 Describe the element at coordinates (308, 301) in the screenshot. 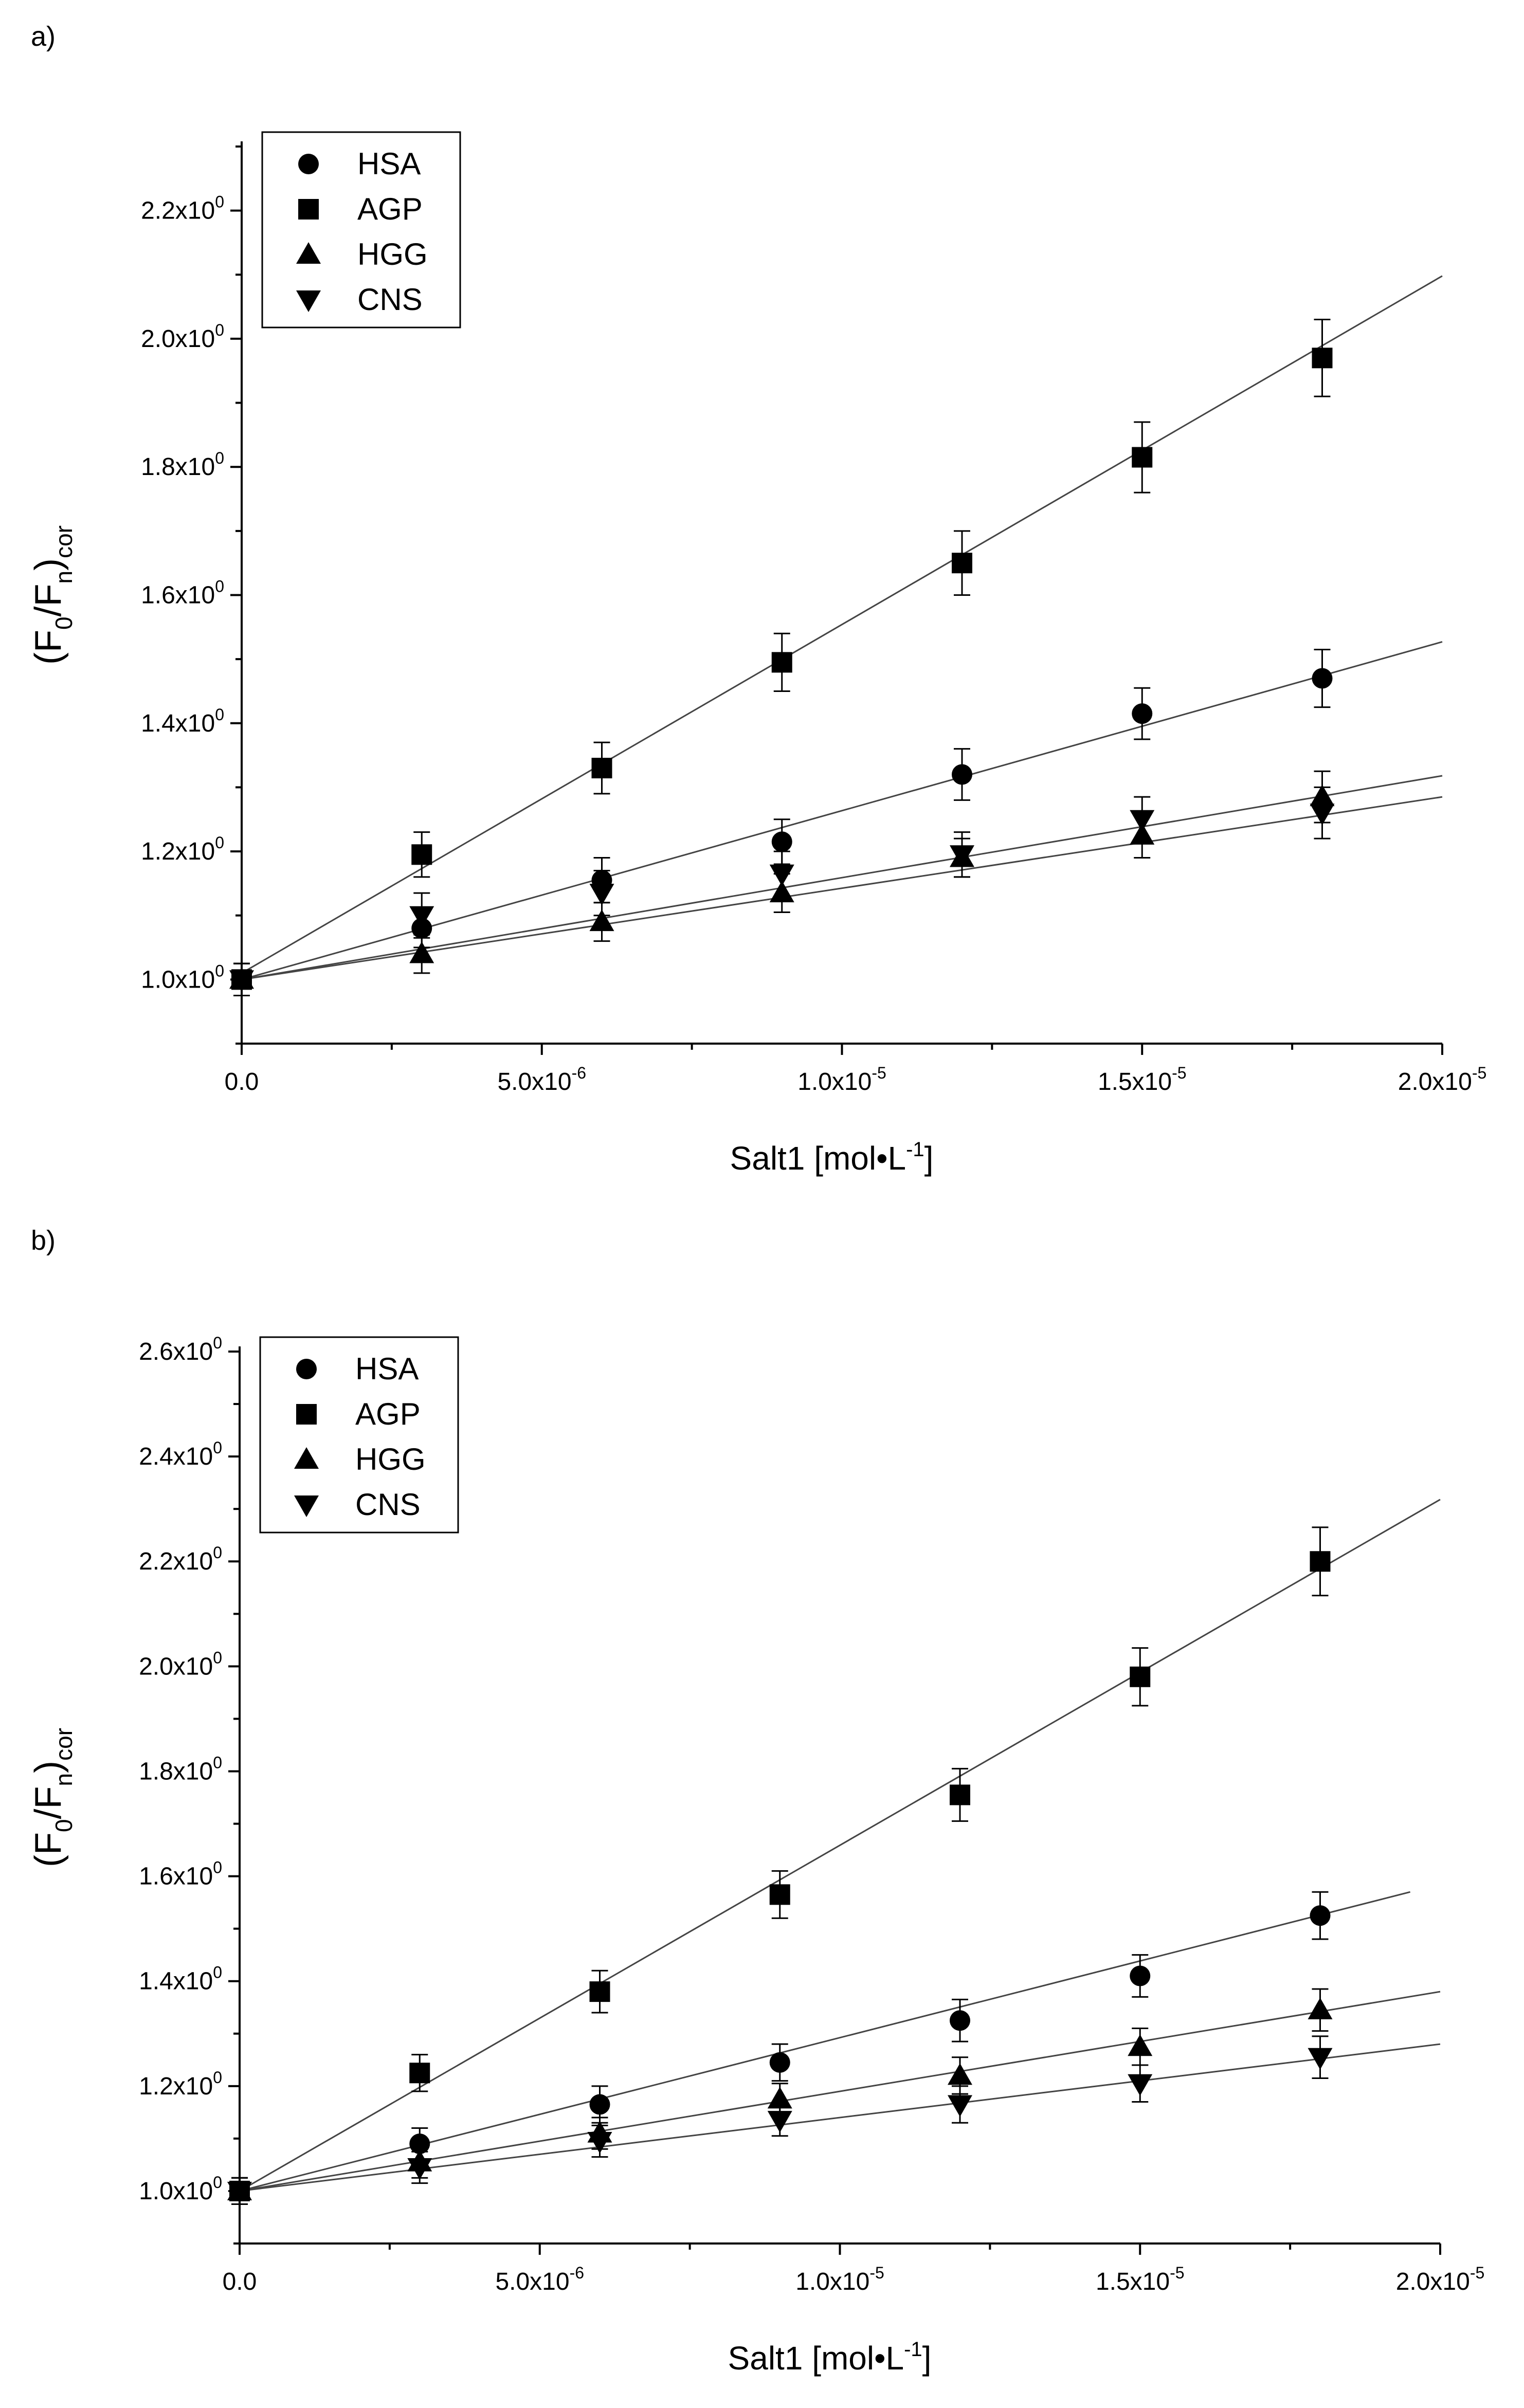

I see `legend-marker-cns` at that location.